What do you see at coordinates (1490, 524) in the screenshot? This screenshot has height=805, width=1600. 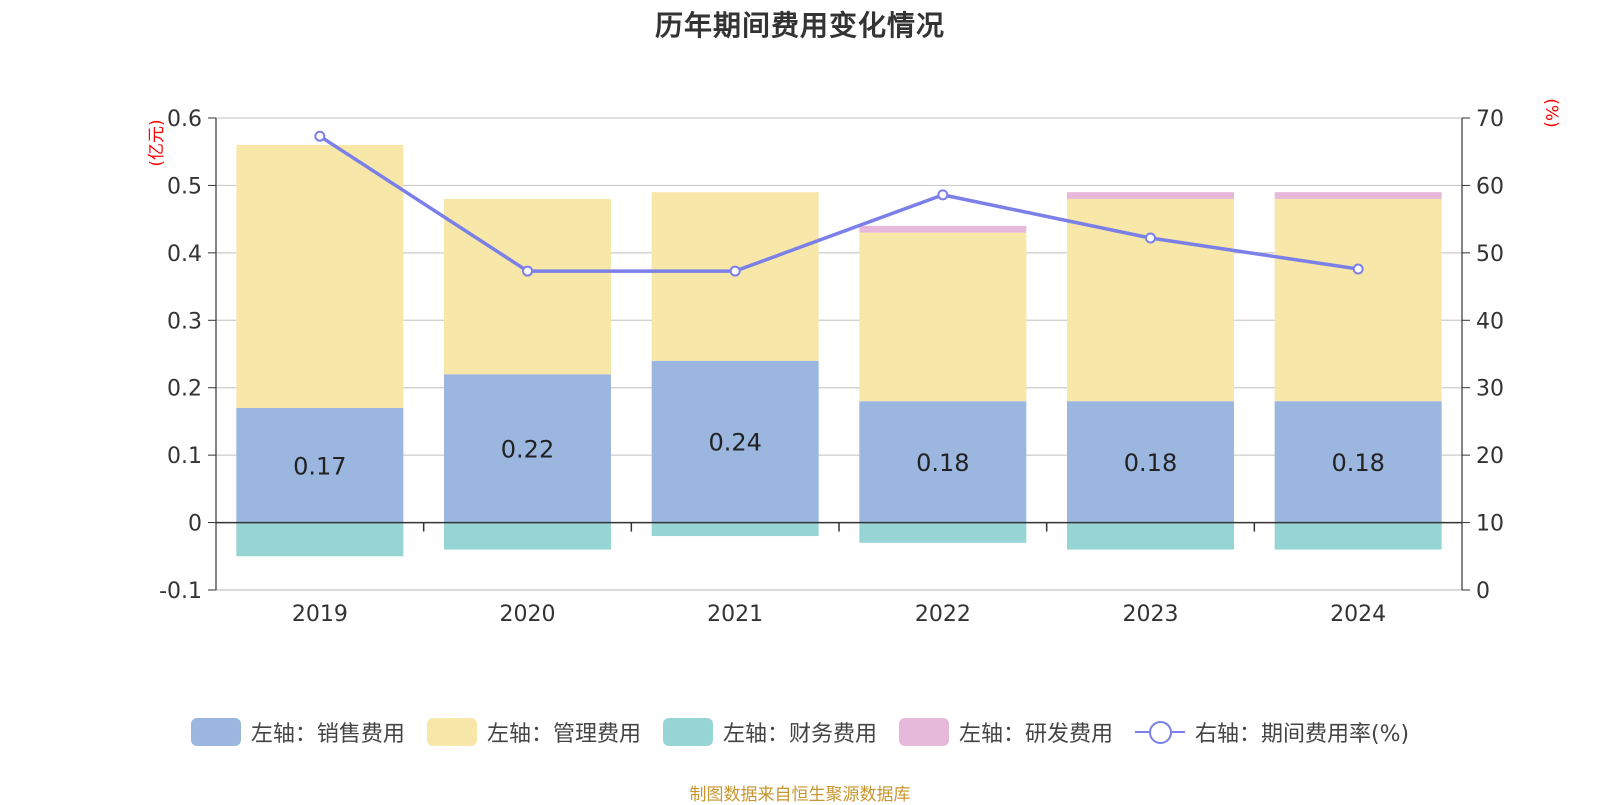 I see `right-axis-tick-label: 10` at bounding box center [1490, 524].